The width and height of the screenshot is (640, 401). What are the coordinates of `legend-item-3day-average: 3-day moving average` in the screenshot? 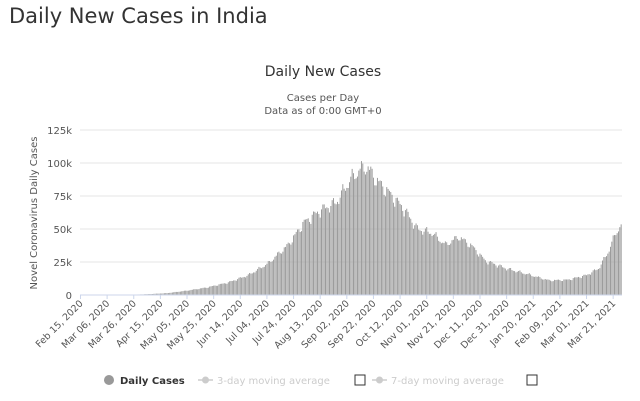 It's located at (264, 381).